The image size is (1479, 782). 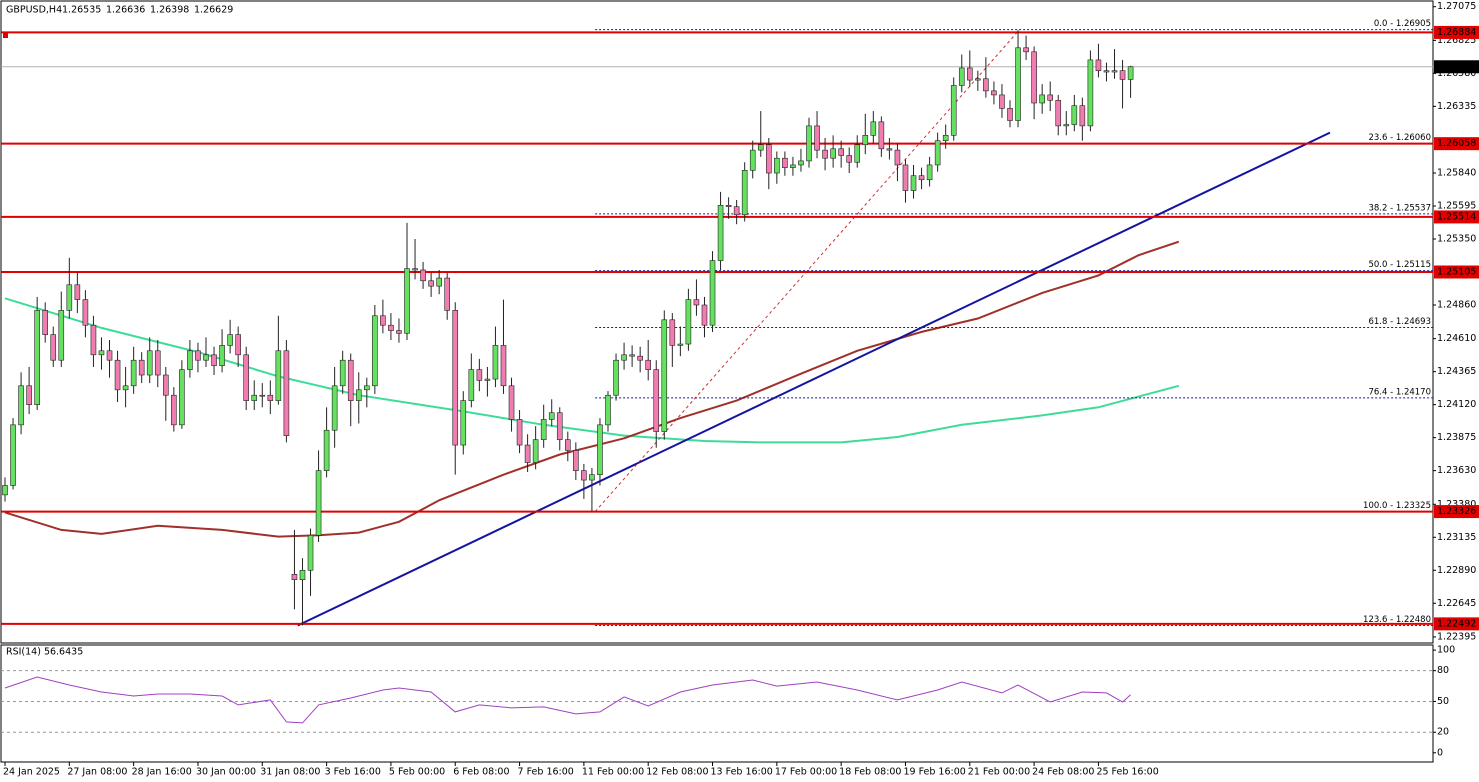 I want to click on x-tick-label: 3 Feb 16:00, so click(x=353, y=772).